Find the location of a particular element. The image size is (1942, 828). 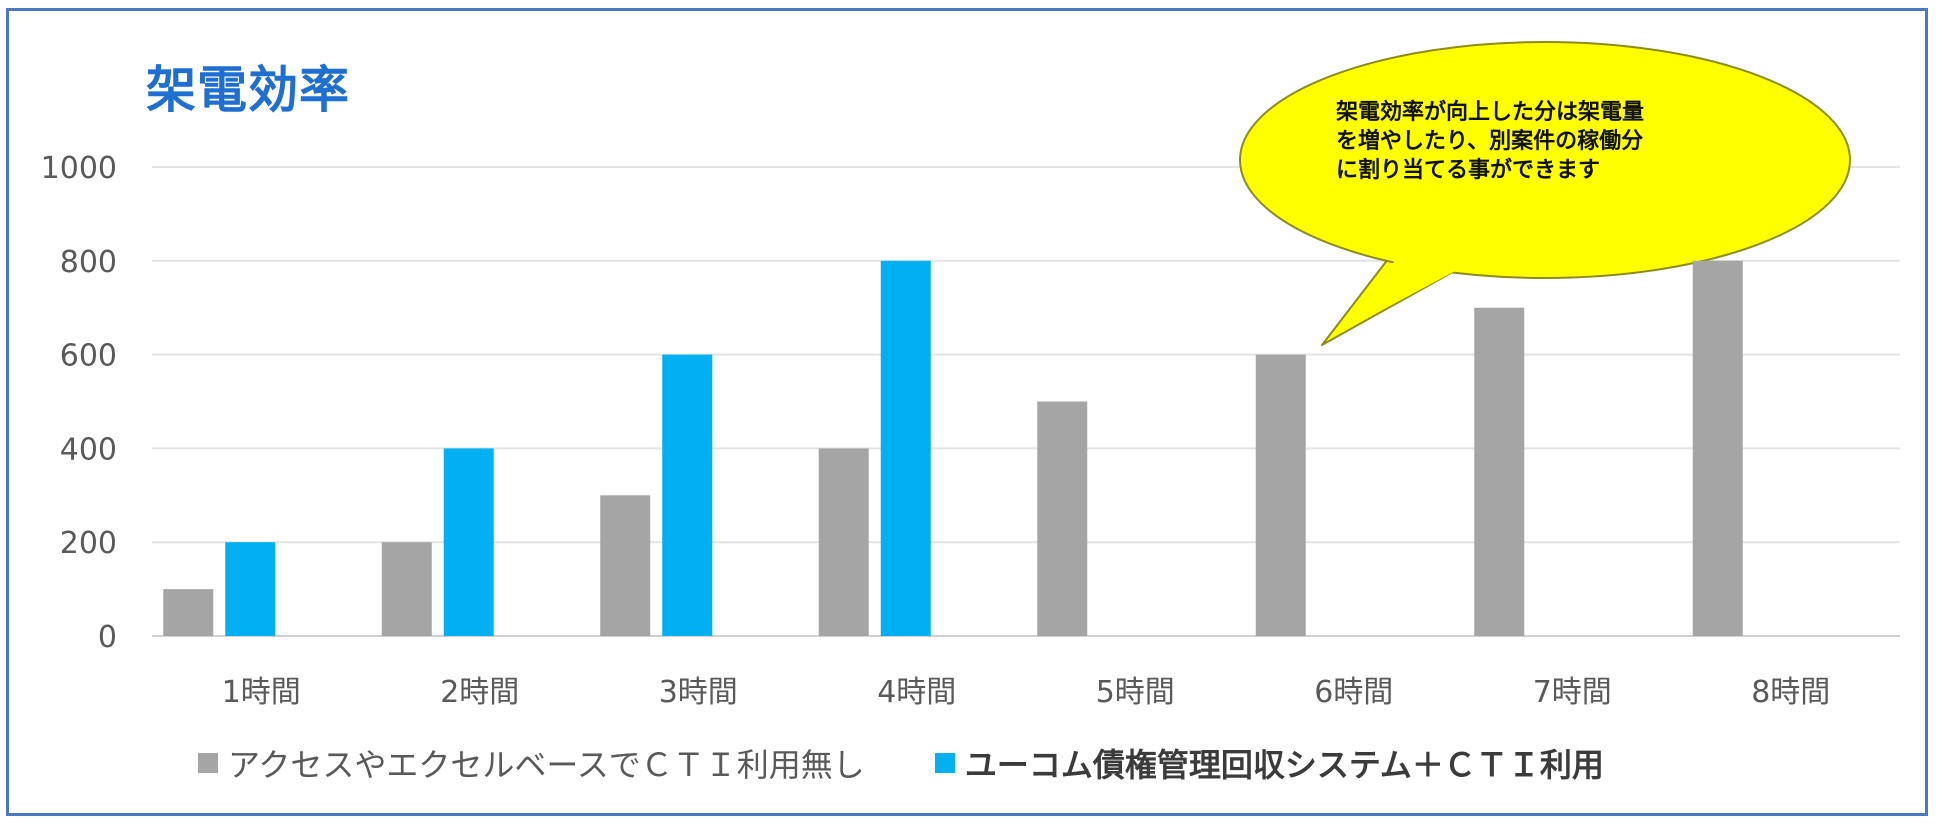

callout-line: 架電効率が向上した分は架電量 is located at coordinates (1490, 112).